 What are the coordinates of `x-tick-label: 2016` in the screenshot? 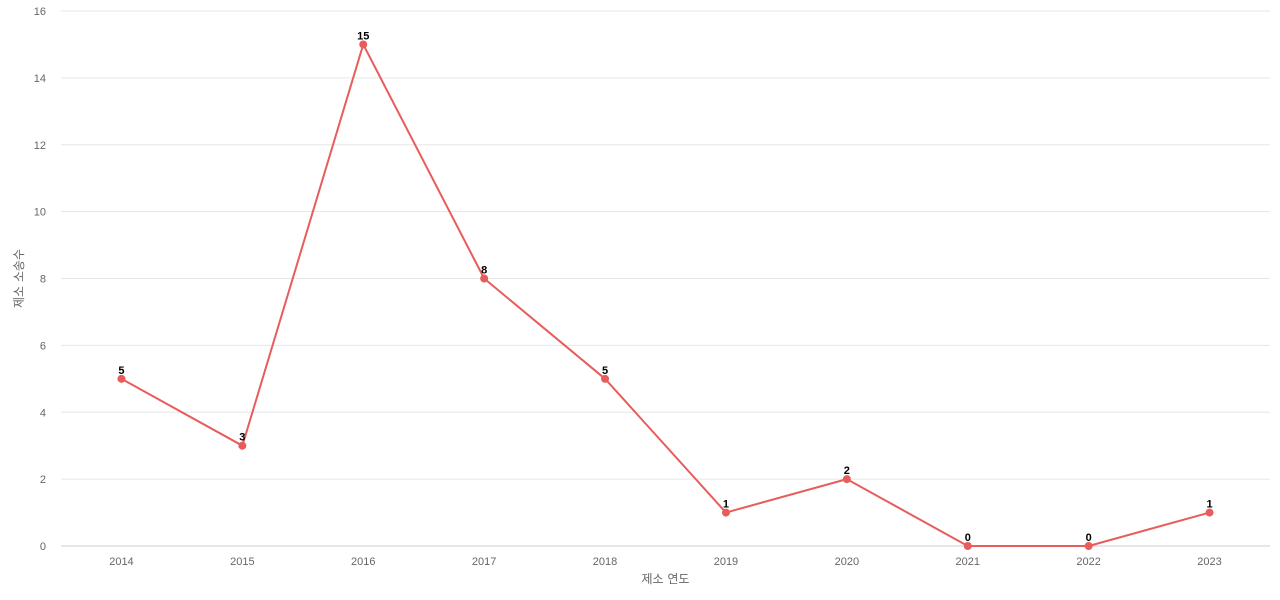 It's located at (363, 562).